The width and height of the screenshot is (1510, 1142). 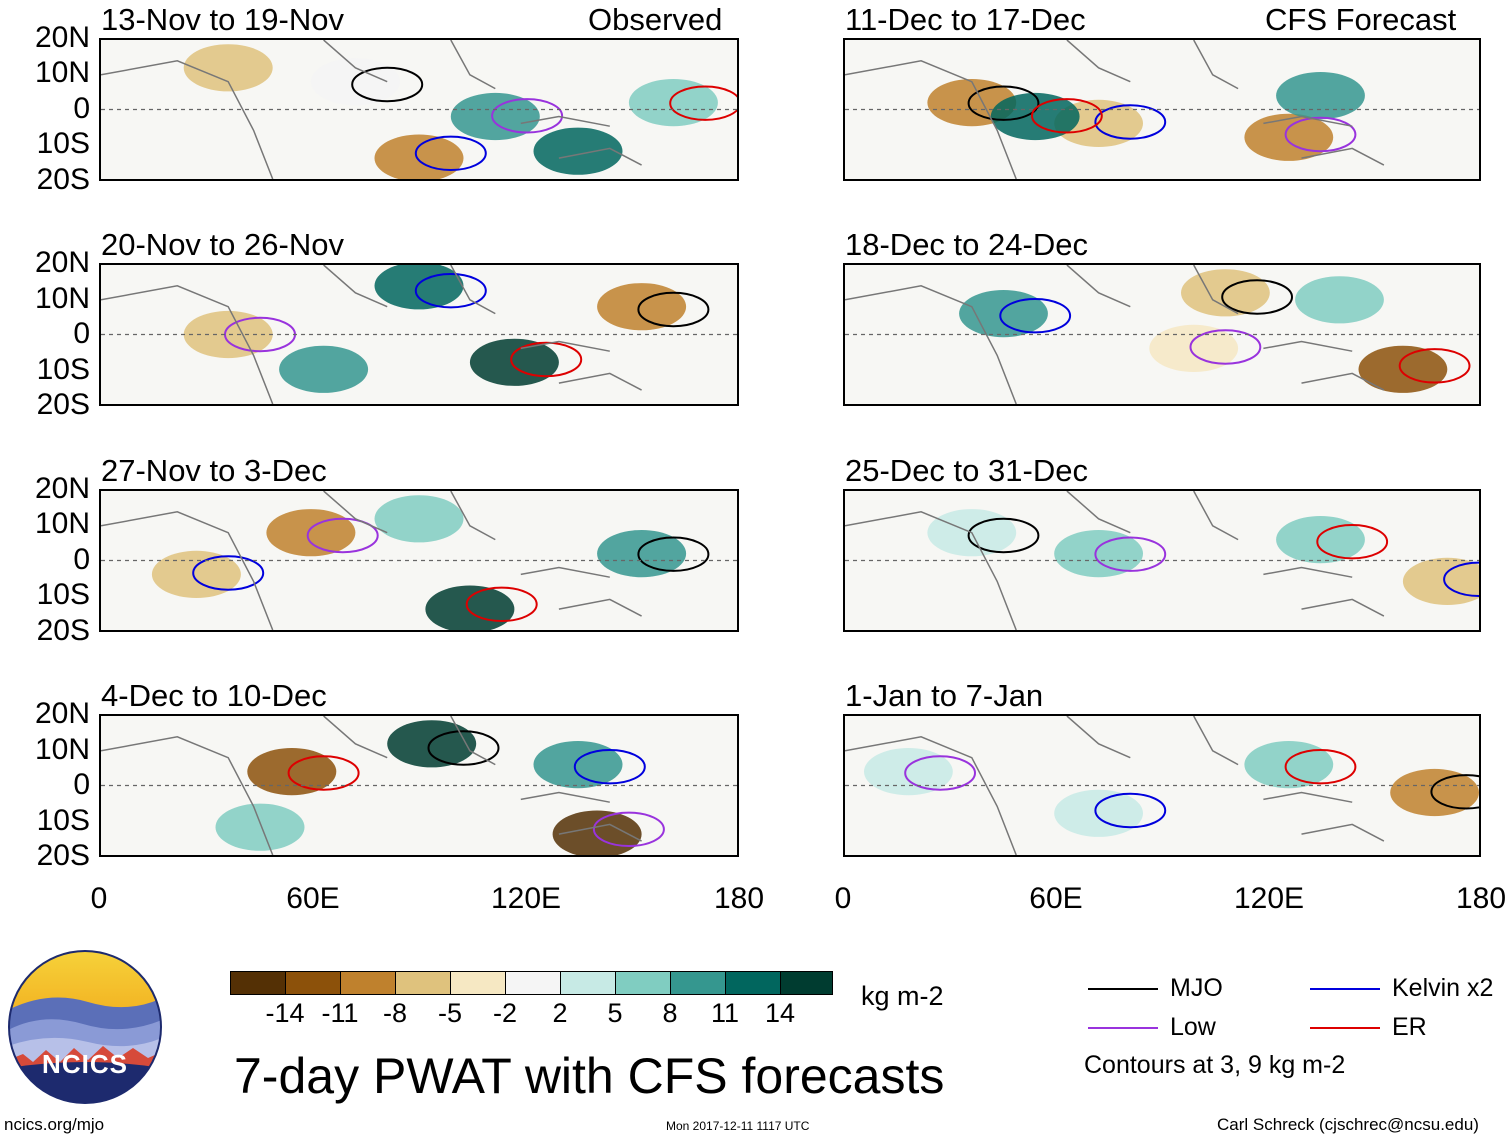 What do you see at coordinates (313, 898) in the screenshot?
I see `x-label: 60E` at bounding box center [313, 898].